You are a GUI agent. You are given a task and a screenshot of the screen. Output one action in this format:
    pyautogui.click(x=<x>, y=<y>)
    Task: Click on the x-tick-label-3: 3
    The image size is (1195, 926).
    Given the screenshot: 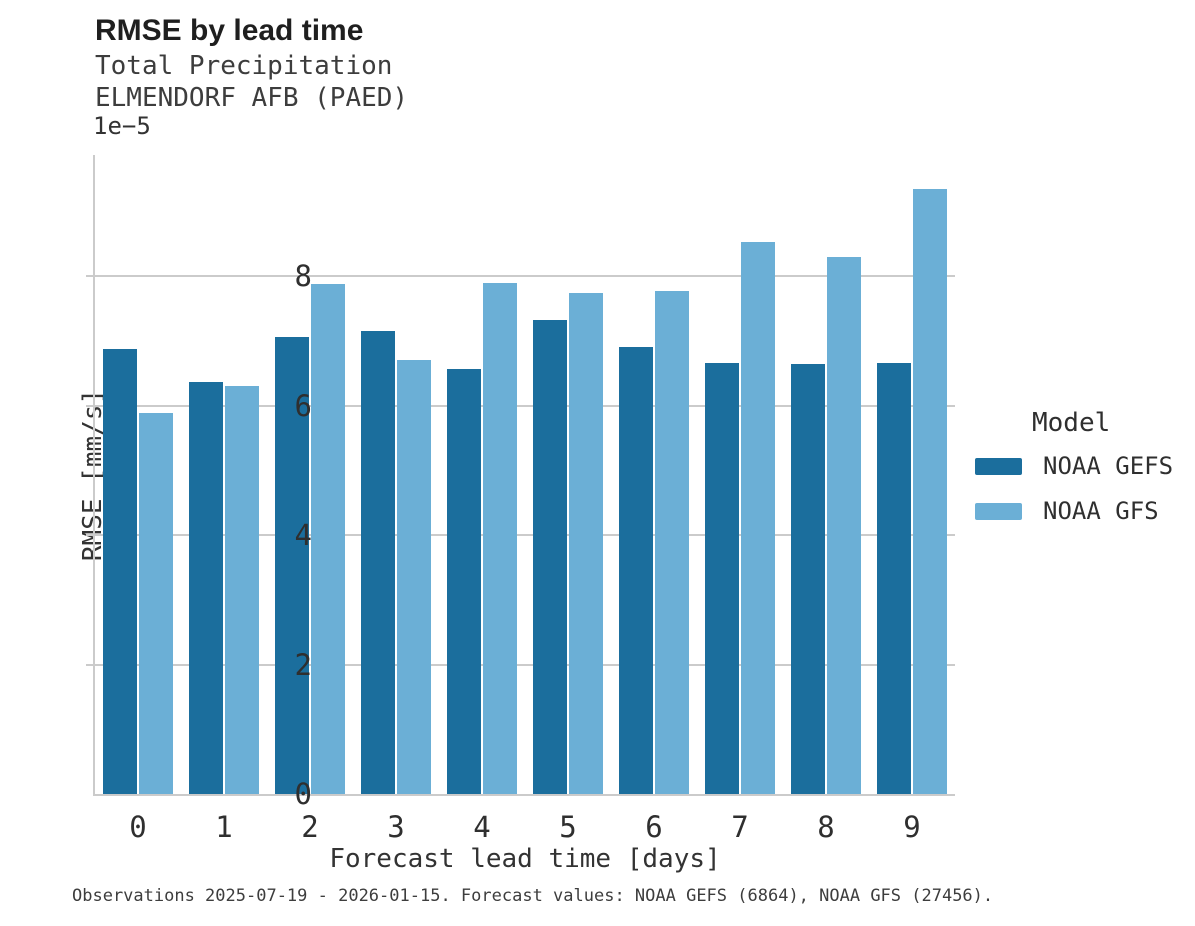 What is the action you would take?
    pyautogui.click(x=396, y=827)
    